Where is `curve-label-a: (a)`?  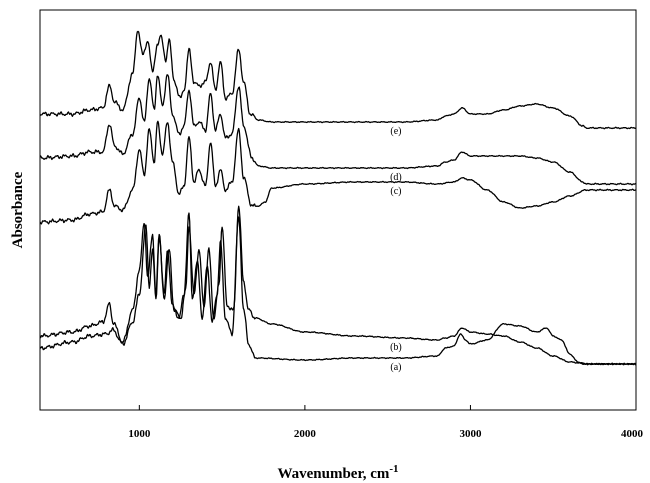 curve-label-a: (a) is located at coordinates (395, 367).